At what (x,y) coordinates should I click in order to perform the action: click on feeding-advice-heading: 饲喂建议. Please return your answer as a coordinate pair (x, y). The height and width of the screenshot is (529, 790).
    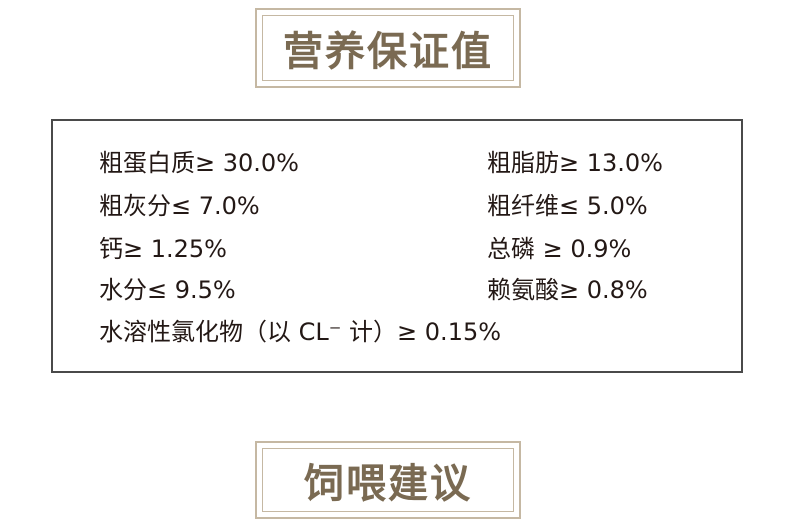
    Looking at the image, I should click on (388, 480).